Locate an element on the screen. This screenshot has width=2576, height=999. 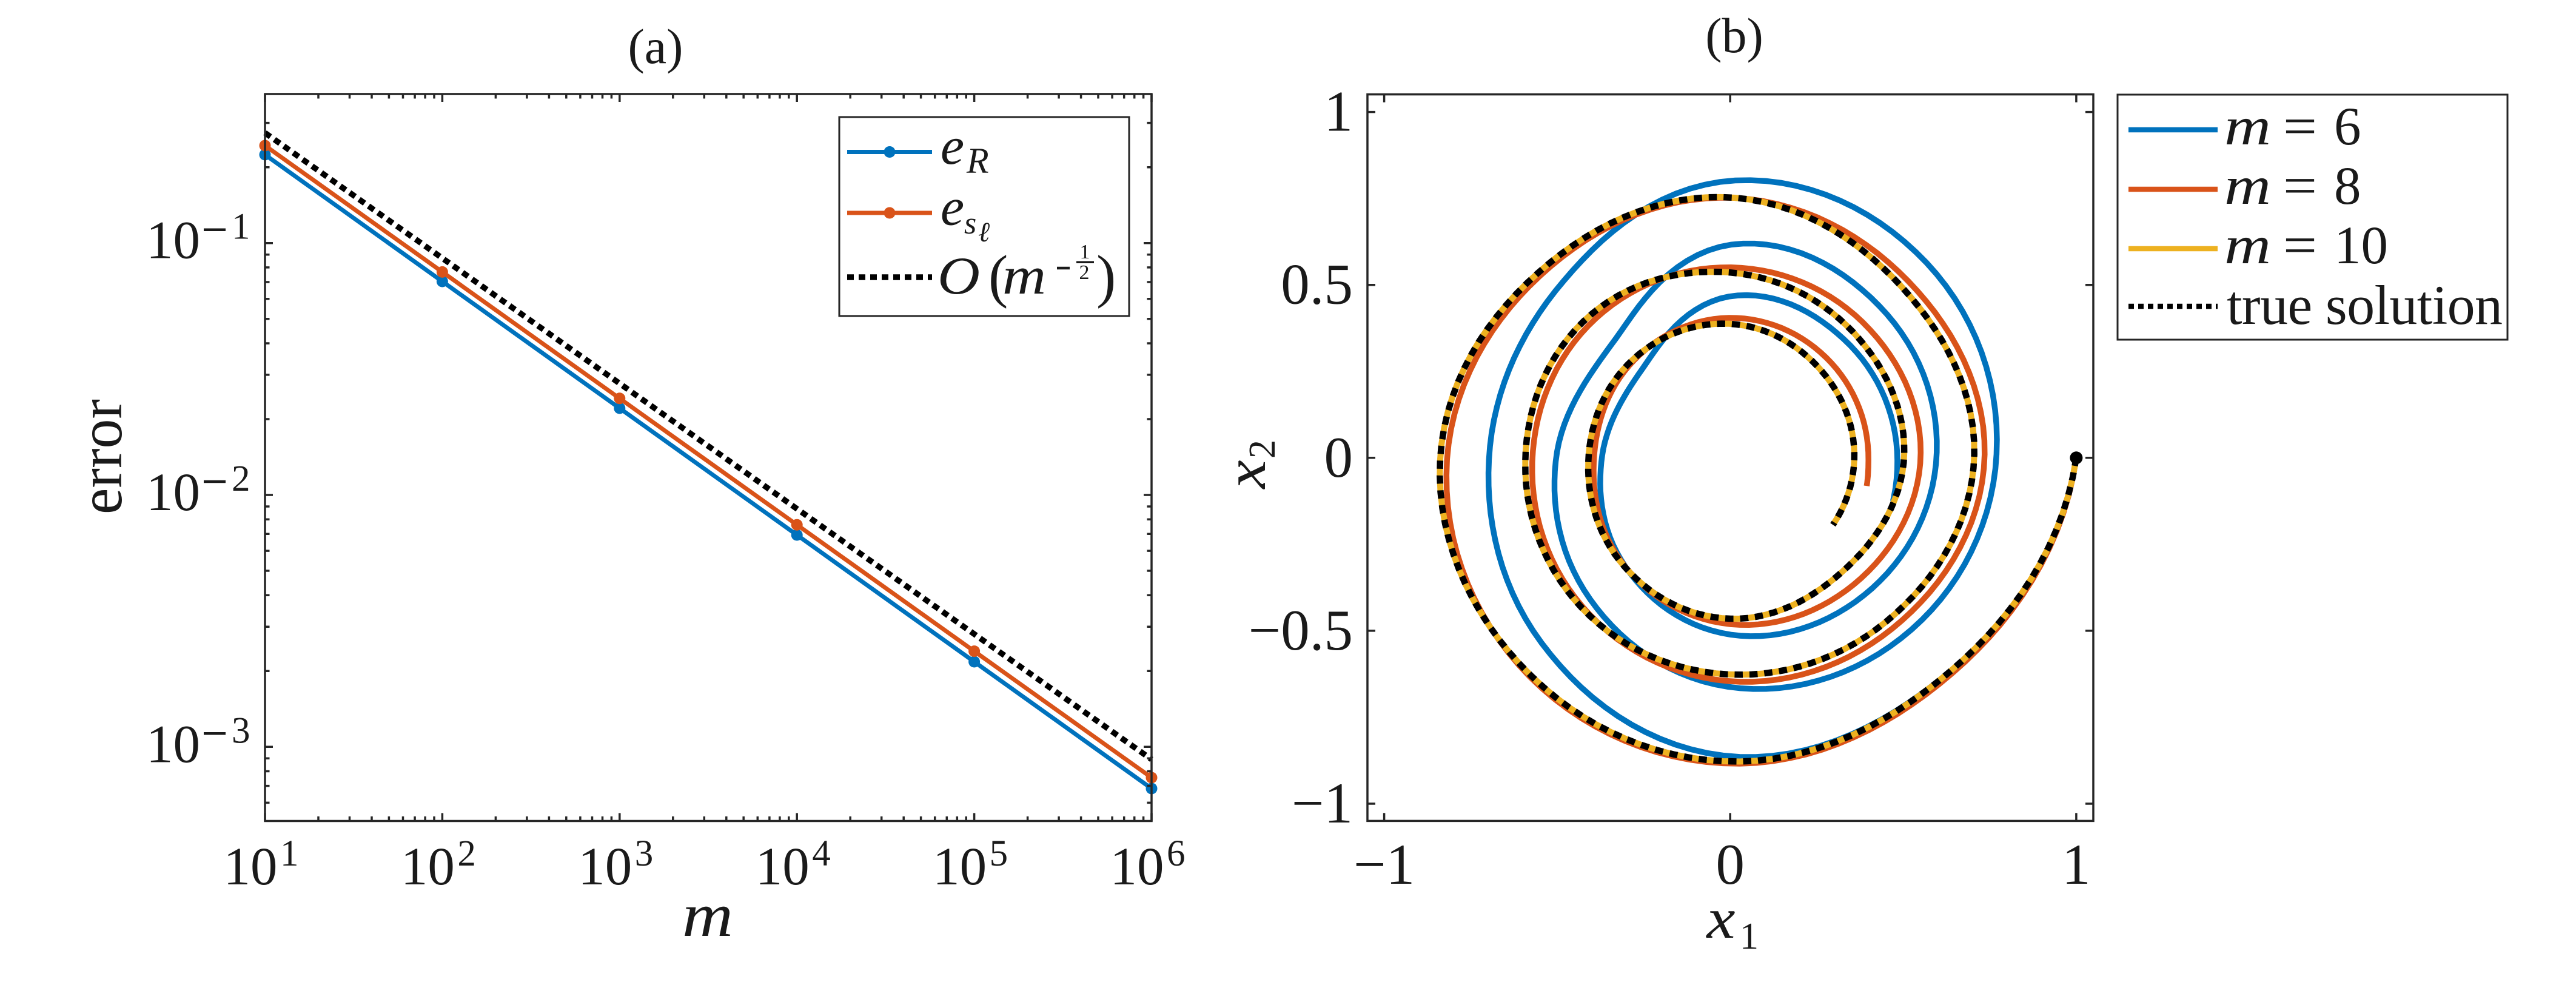
svg-text: O is located at coordinates (959, 276).